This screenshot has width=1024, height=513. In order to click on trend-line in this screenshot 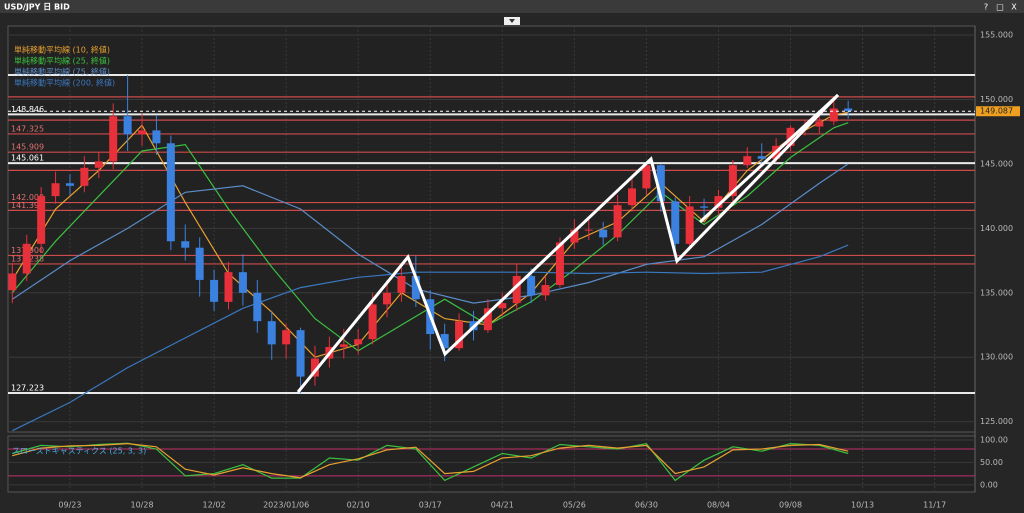, I will do `click(769, 158)`.